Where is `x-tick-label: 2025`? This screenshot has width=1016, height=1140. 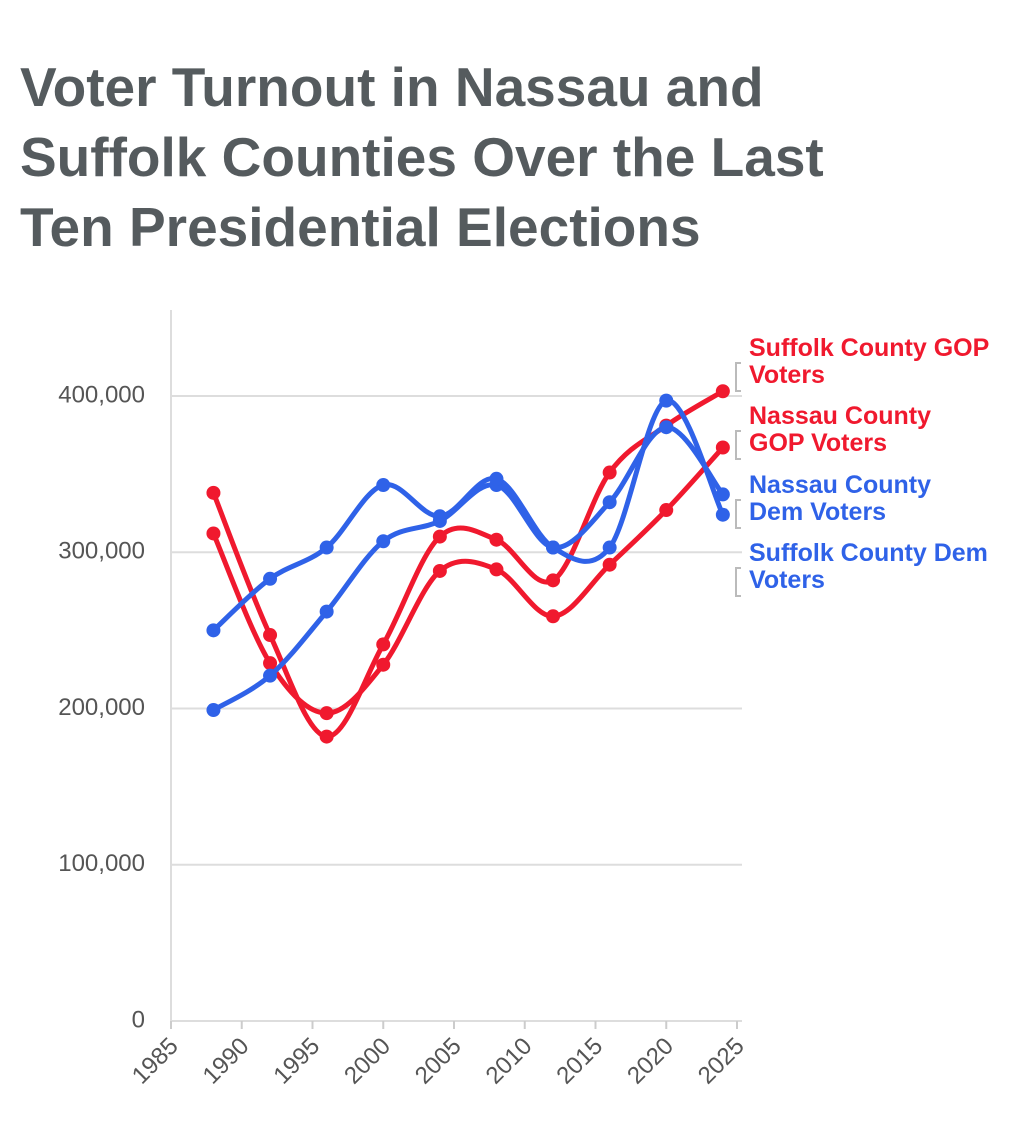 x-tick-label: 2025 is located at coordinates (721, 1061).